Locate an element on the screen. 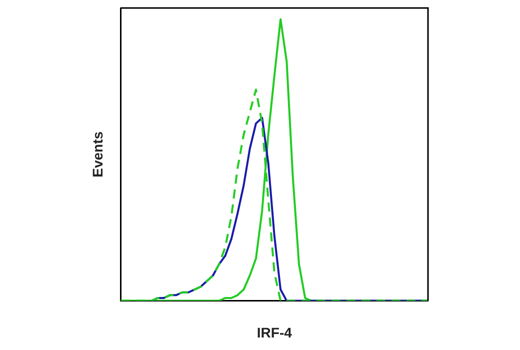 The width and height of the screenshot is (520, 350). y-axis-title: Events is located at coordinates (97, 154).